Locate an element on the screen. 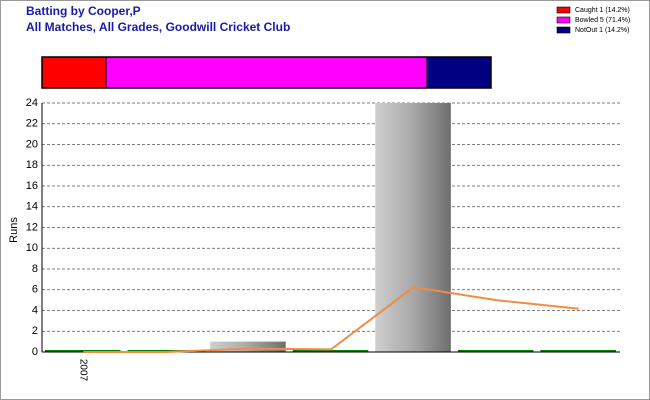 The width and height of the screenshot is (650, 400). y-tick-label: 10 is located at coordinates (32, 248).